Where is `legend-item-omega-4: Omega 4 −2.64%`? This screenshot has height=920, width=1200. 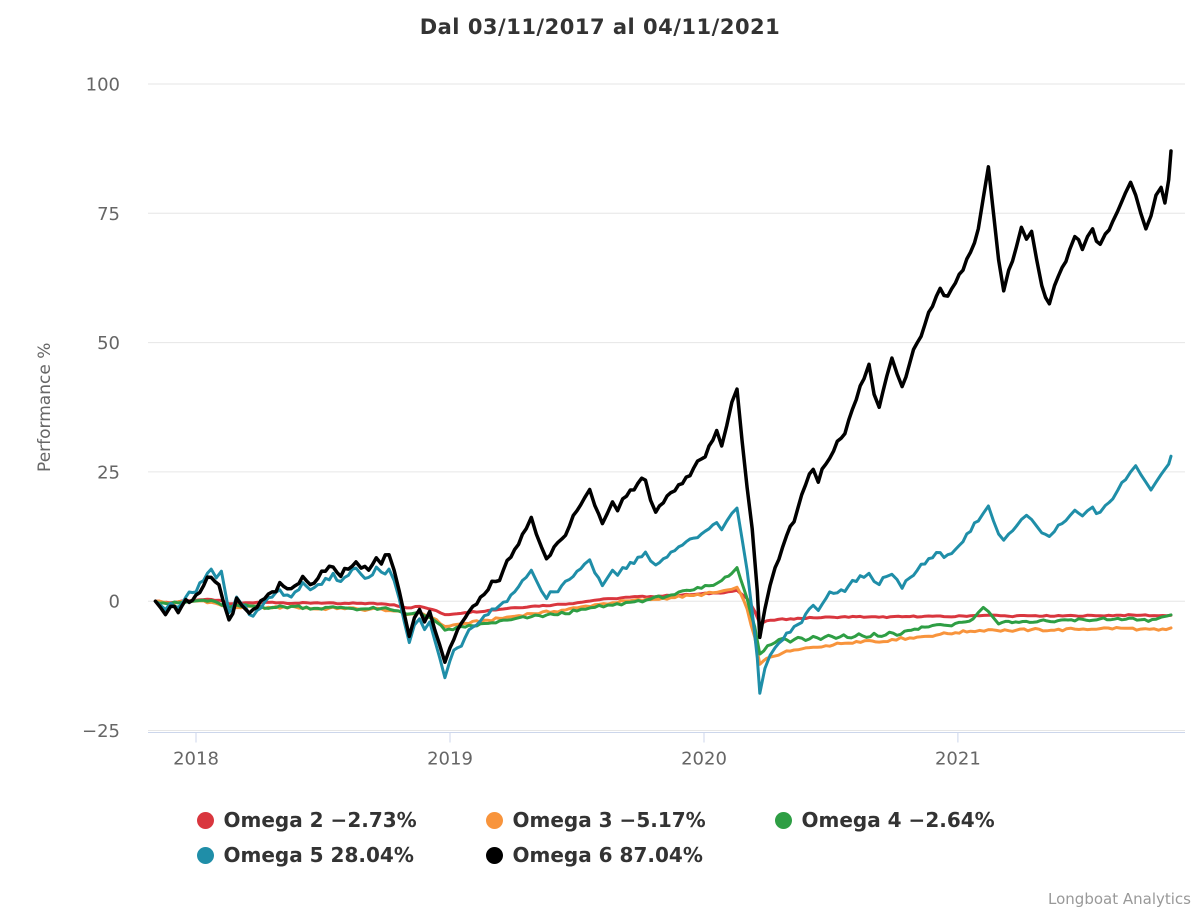
legend-item-omega-4: Omega 4 −2.64% is located at coordinates (889, 820).